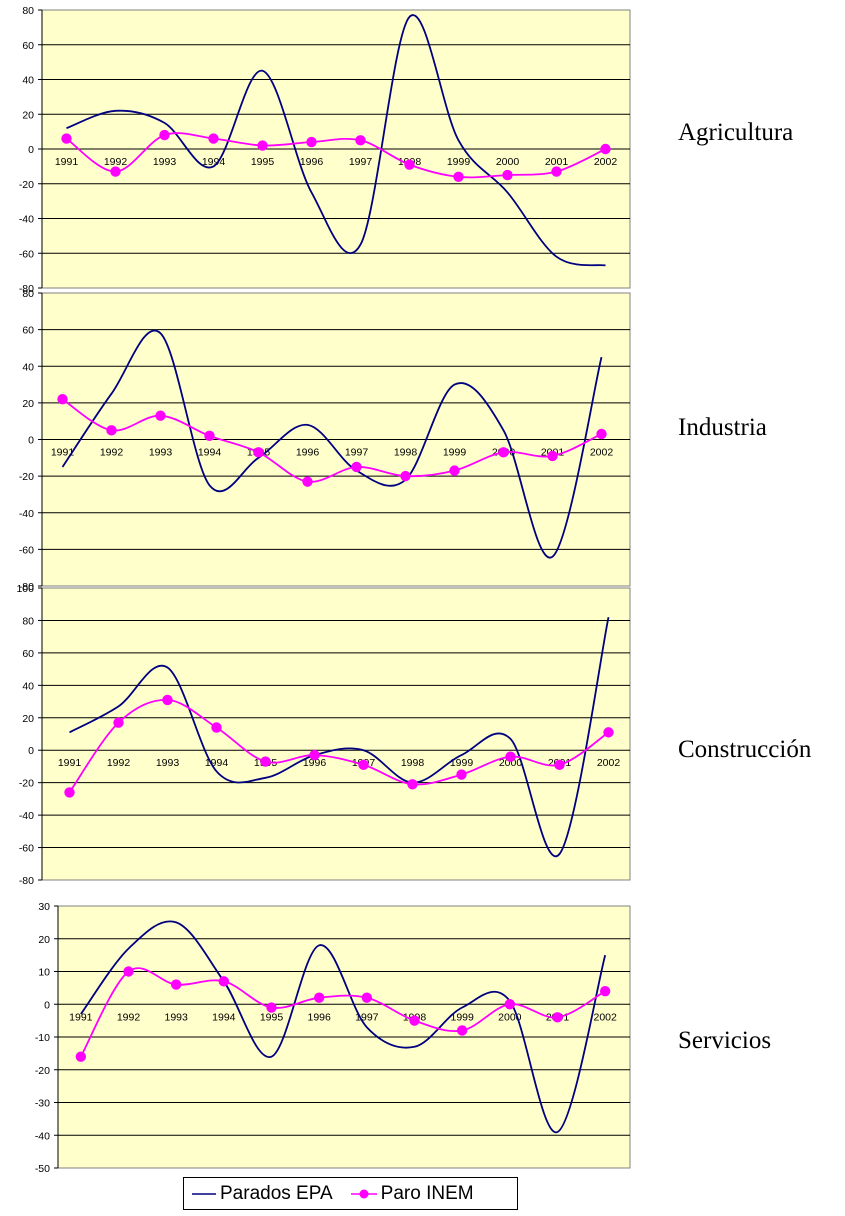 This screenshot has width=845, height=1216. Describe the element at coordinates (204, 1193) in the screenshot. I see `legend-epa-line-icon` at that location.